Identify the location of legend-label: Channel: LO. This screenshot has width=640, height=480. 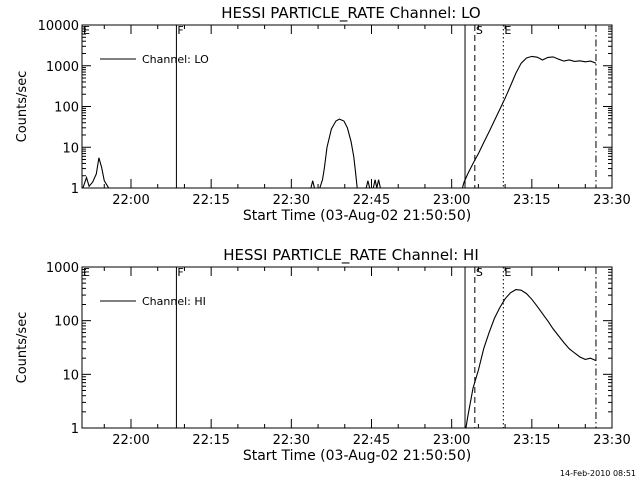
(175, 59).